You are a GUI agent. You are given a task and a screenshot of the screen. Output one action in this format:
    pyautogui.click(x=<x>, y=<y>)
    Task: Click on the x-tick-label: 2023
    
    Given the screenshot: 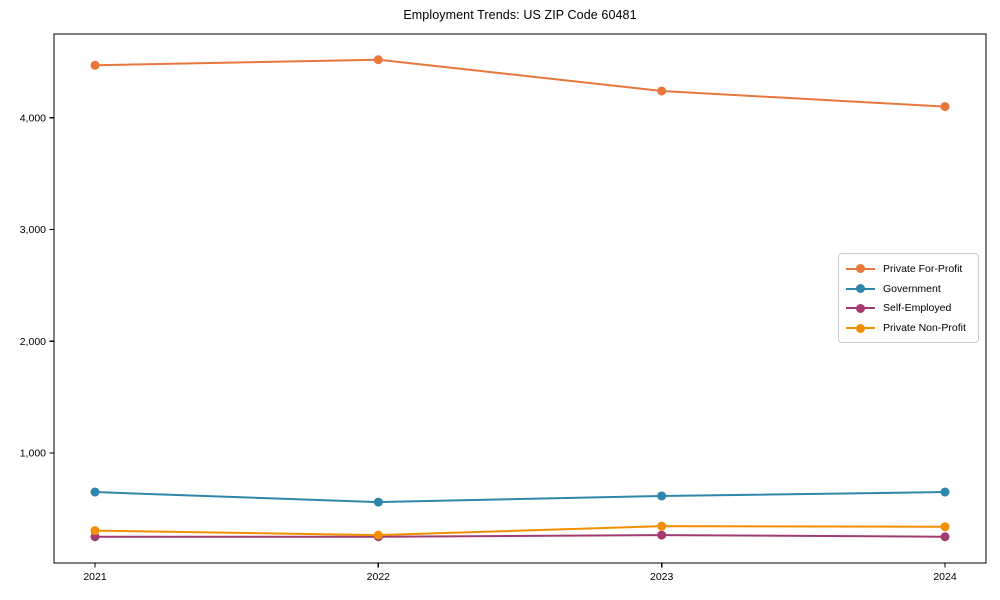 What is the action you would take?
    pyautogui.click(x=662, y=577)
    